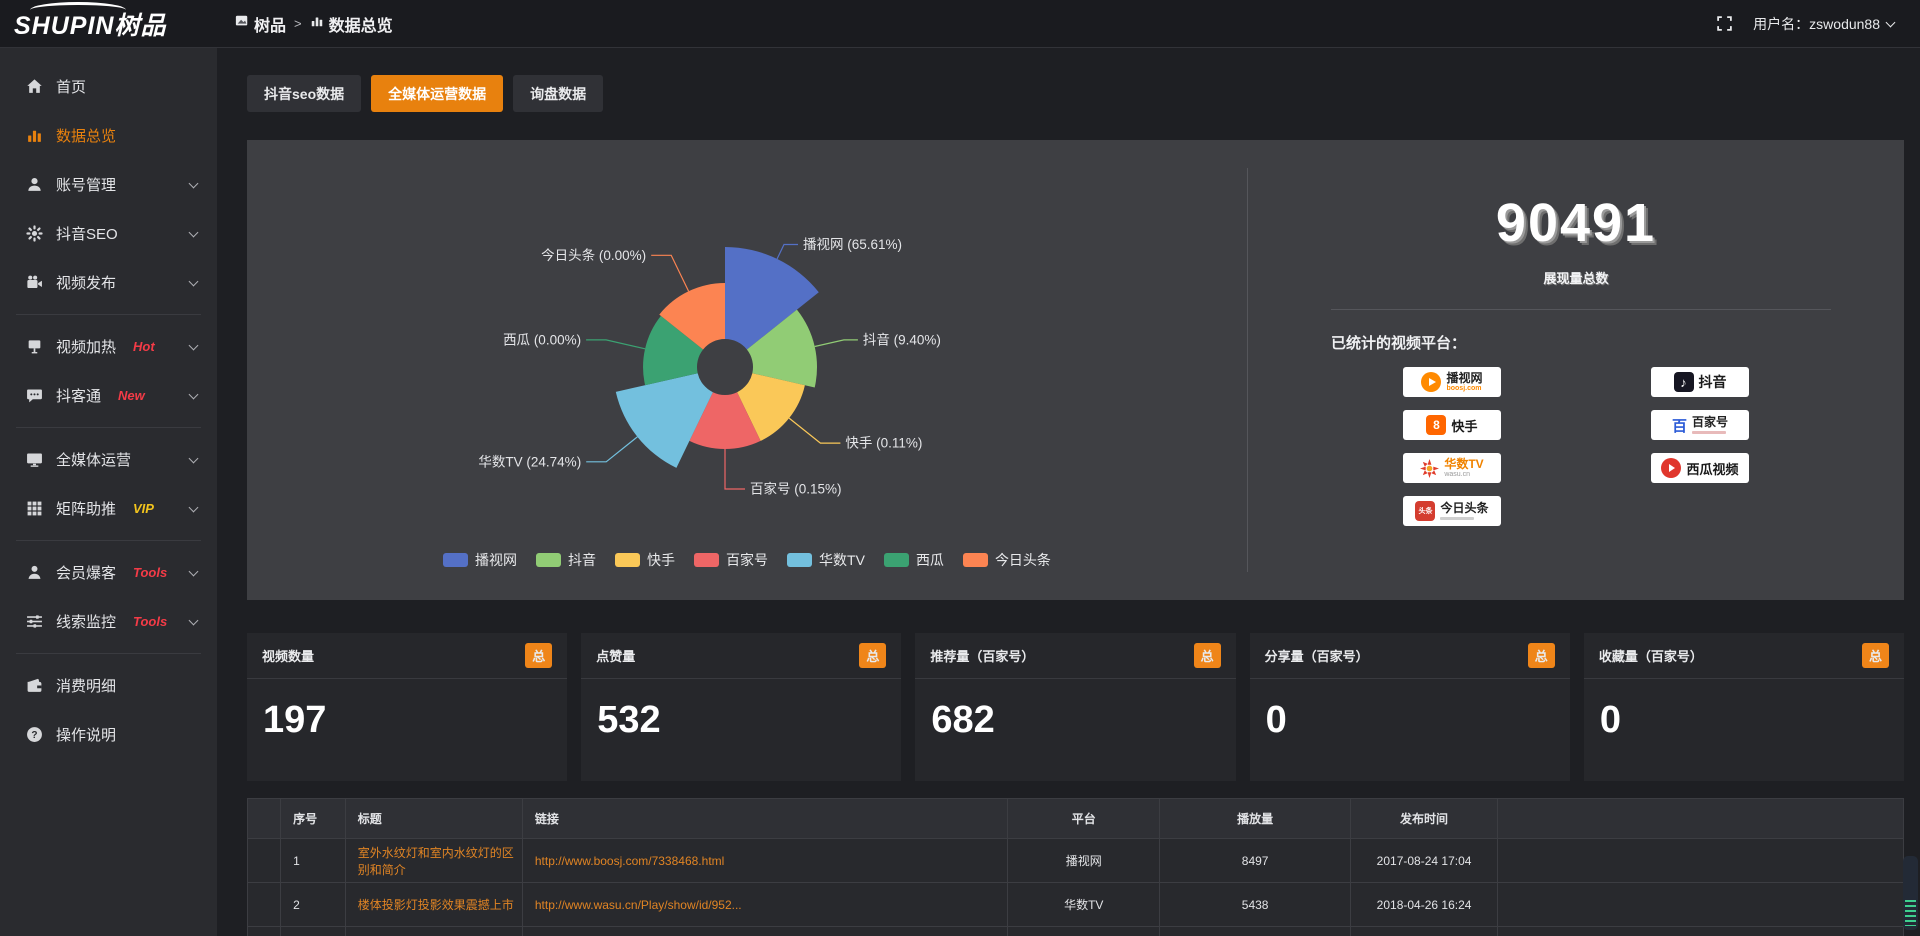 Image resolution: width=1920 pixels, height=936 pixels. Describe the element at coordinates (150, 572) in the screenshot. I see `sidebar-item-badge: Tools` at that location.